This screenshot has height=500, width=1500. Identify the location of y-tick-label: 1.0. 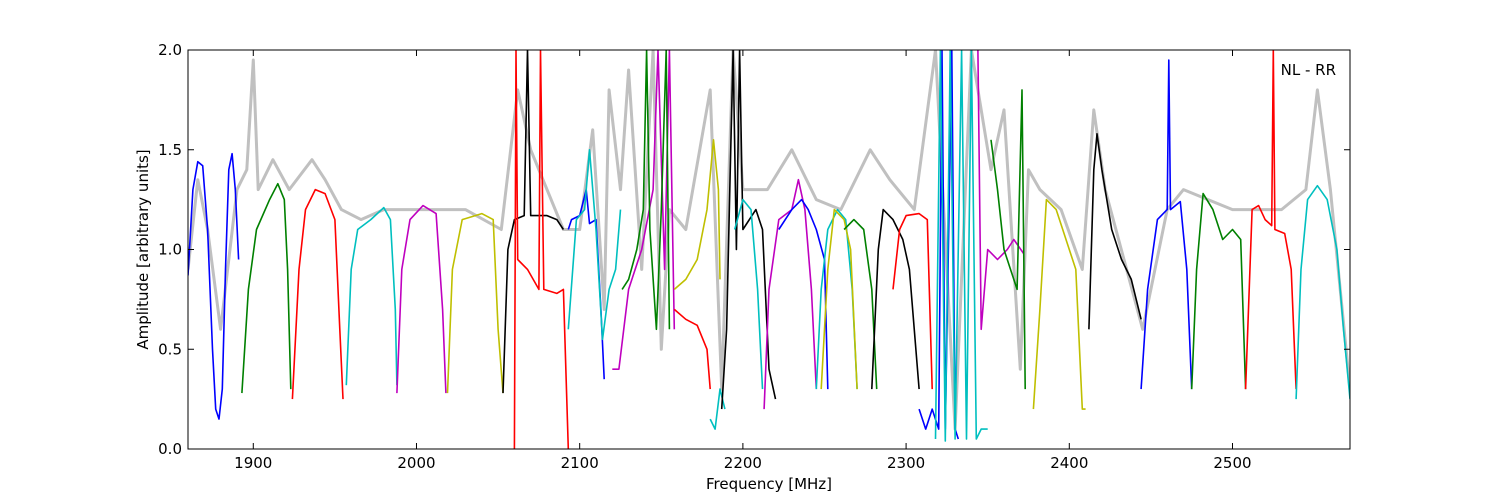
(170, 250).